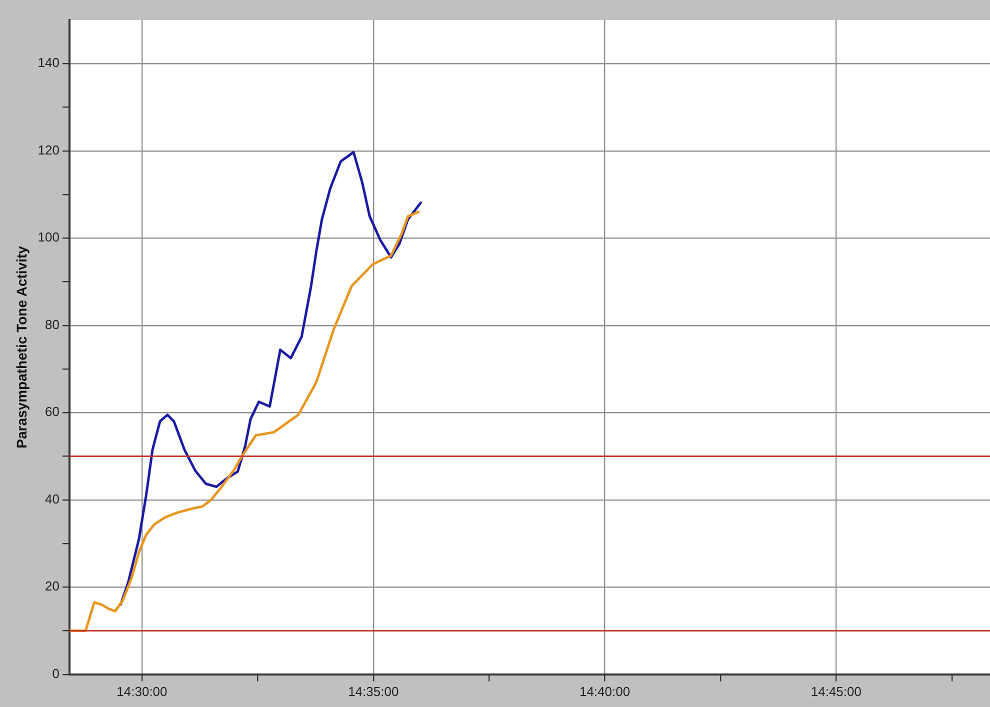 The width and height of the screenshot is (990, 707). Describe the element at coordinates (56, 673) in the screenshot. I see `y-tick-label: 0` at that location.